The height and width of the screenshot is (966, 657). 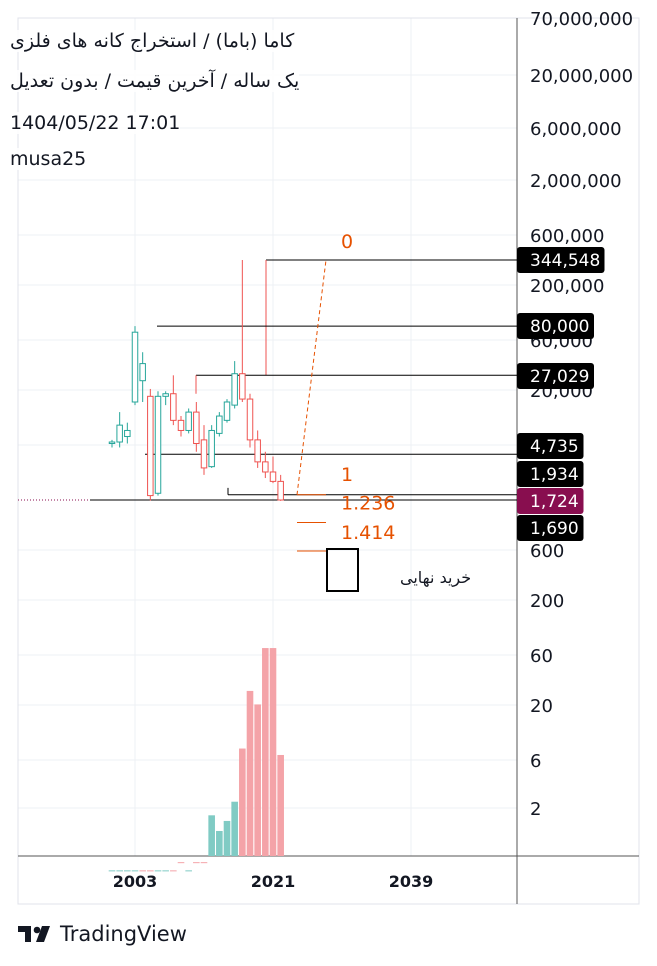 I want to click on fib-label: 1.414, so click(x=368, y=533).